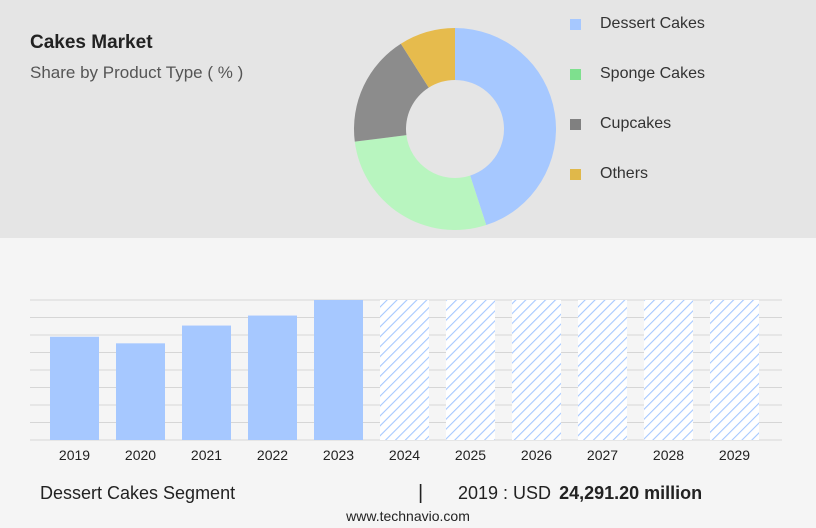 The image size is (816, 528). What do you see at coordinates (575, 124) in the screenshot?
I see `legend-swatch-cupcakes` at bounding box center [575, 124].